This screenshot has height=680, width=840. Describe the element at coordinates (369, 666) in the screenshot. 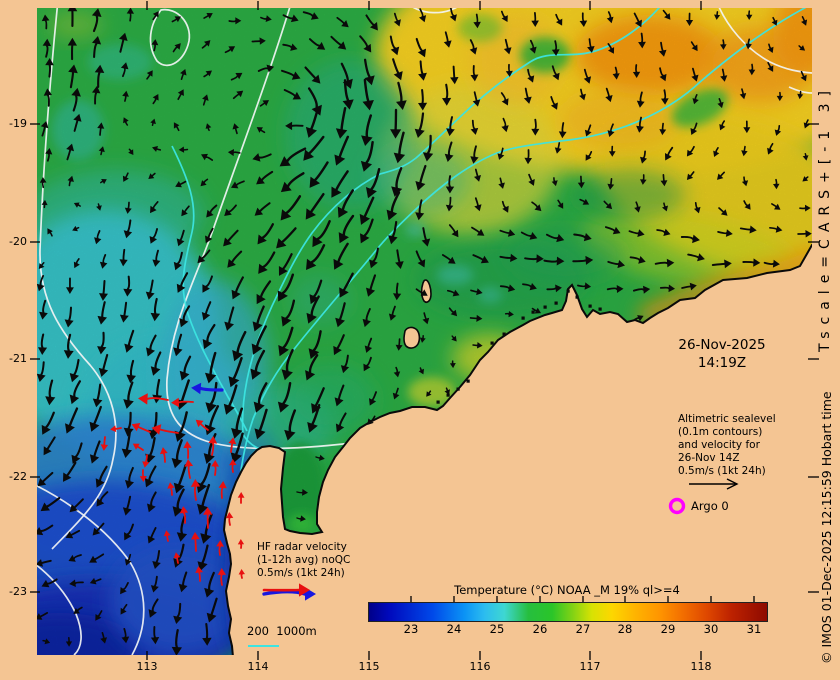

I see `lon-tick-label: 115` at that location.